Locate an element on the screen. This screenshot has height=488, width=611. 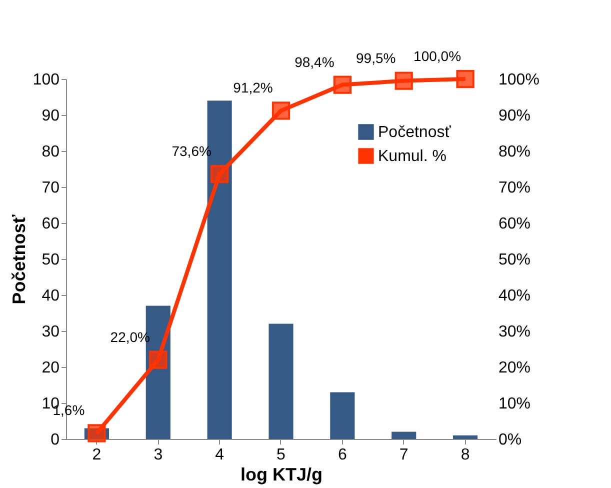
y2-tick-label: 20% is located at coordinates (514, 368).